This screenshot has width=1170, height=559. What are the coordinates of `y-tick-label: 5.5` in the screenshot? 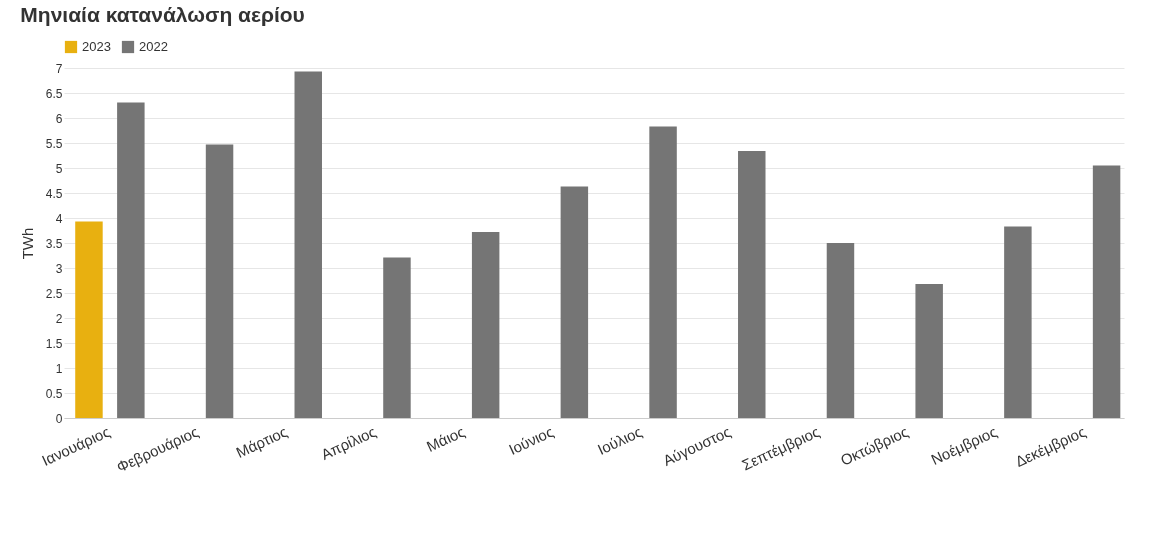 It's located at (54, 143).